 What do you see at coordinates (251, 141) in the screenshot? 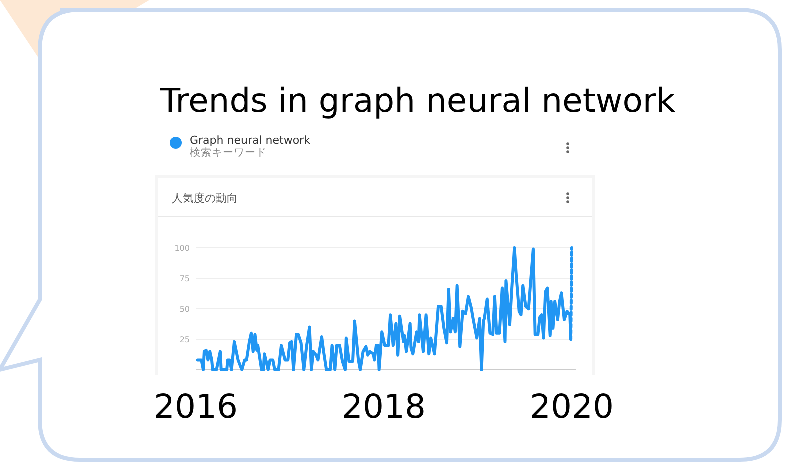
I see `legend-label: Graph neural network` at bounding box center [251, 141].